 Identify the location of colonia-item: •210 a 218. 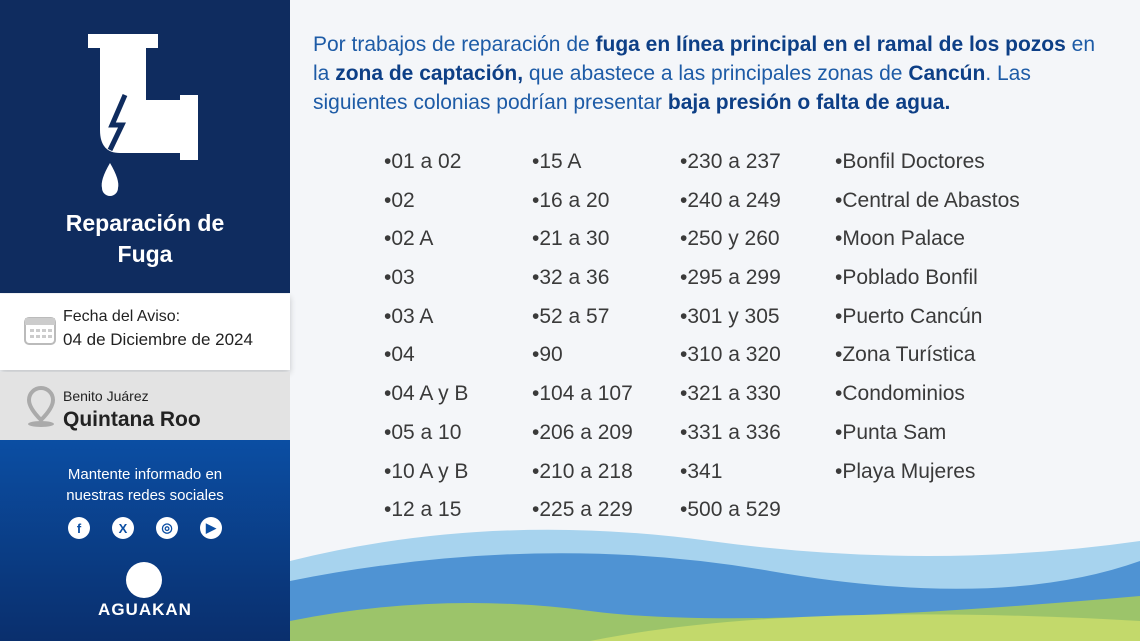
(582, 471).